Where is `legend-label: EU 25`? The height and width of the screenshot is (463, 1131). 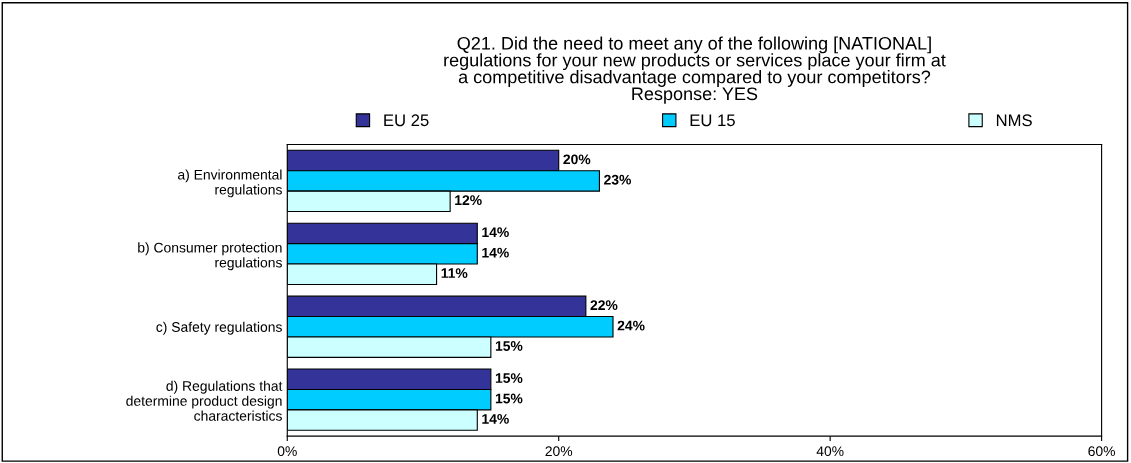 legend-label: EU 25 is located at coordinates (406, 120).